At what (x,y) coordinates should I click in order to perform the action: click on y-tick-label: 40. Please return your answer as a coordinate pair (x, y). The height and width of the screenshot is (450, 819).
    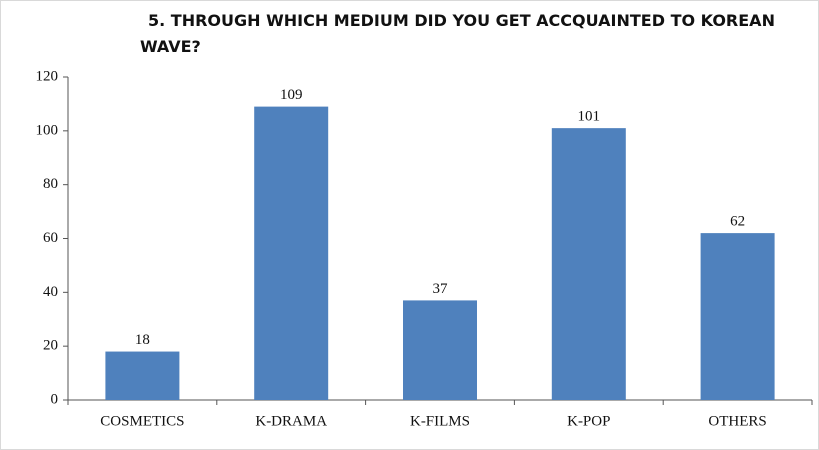
    Looking at the image, I should click on (50, 292).